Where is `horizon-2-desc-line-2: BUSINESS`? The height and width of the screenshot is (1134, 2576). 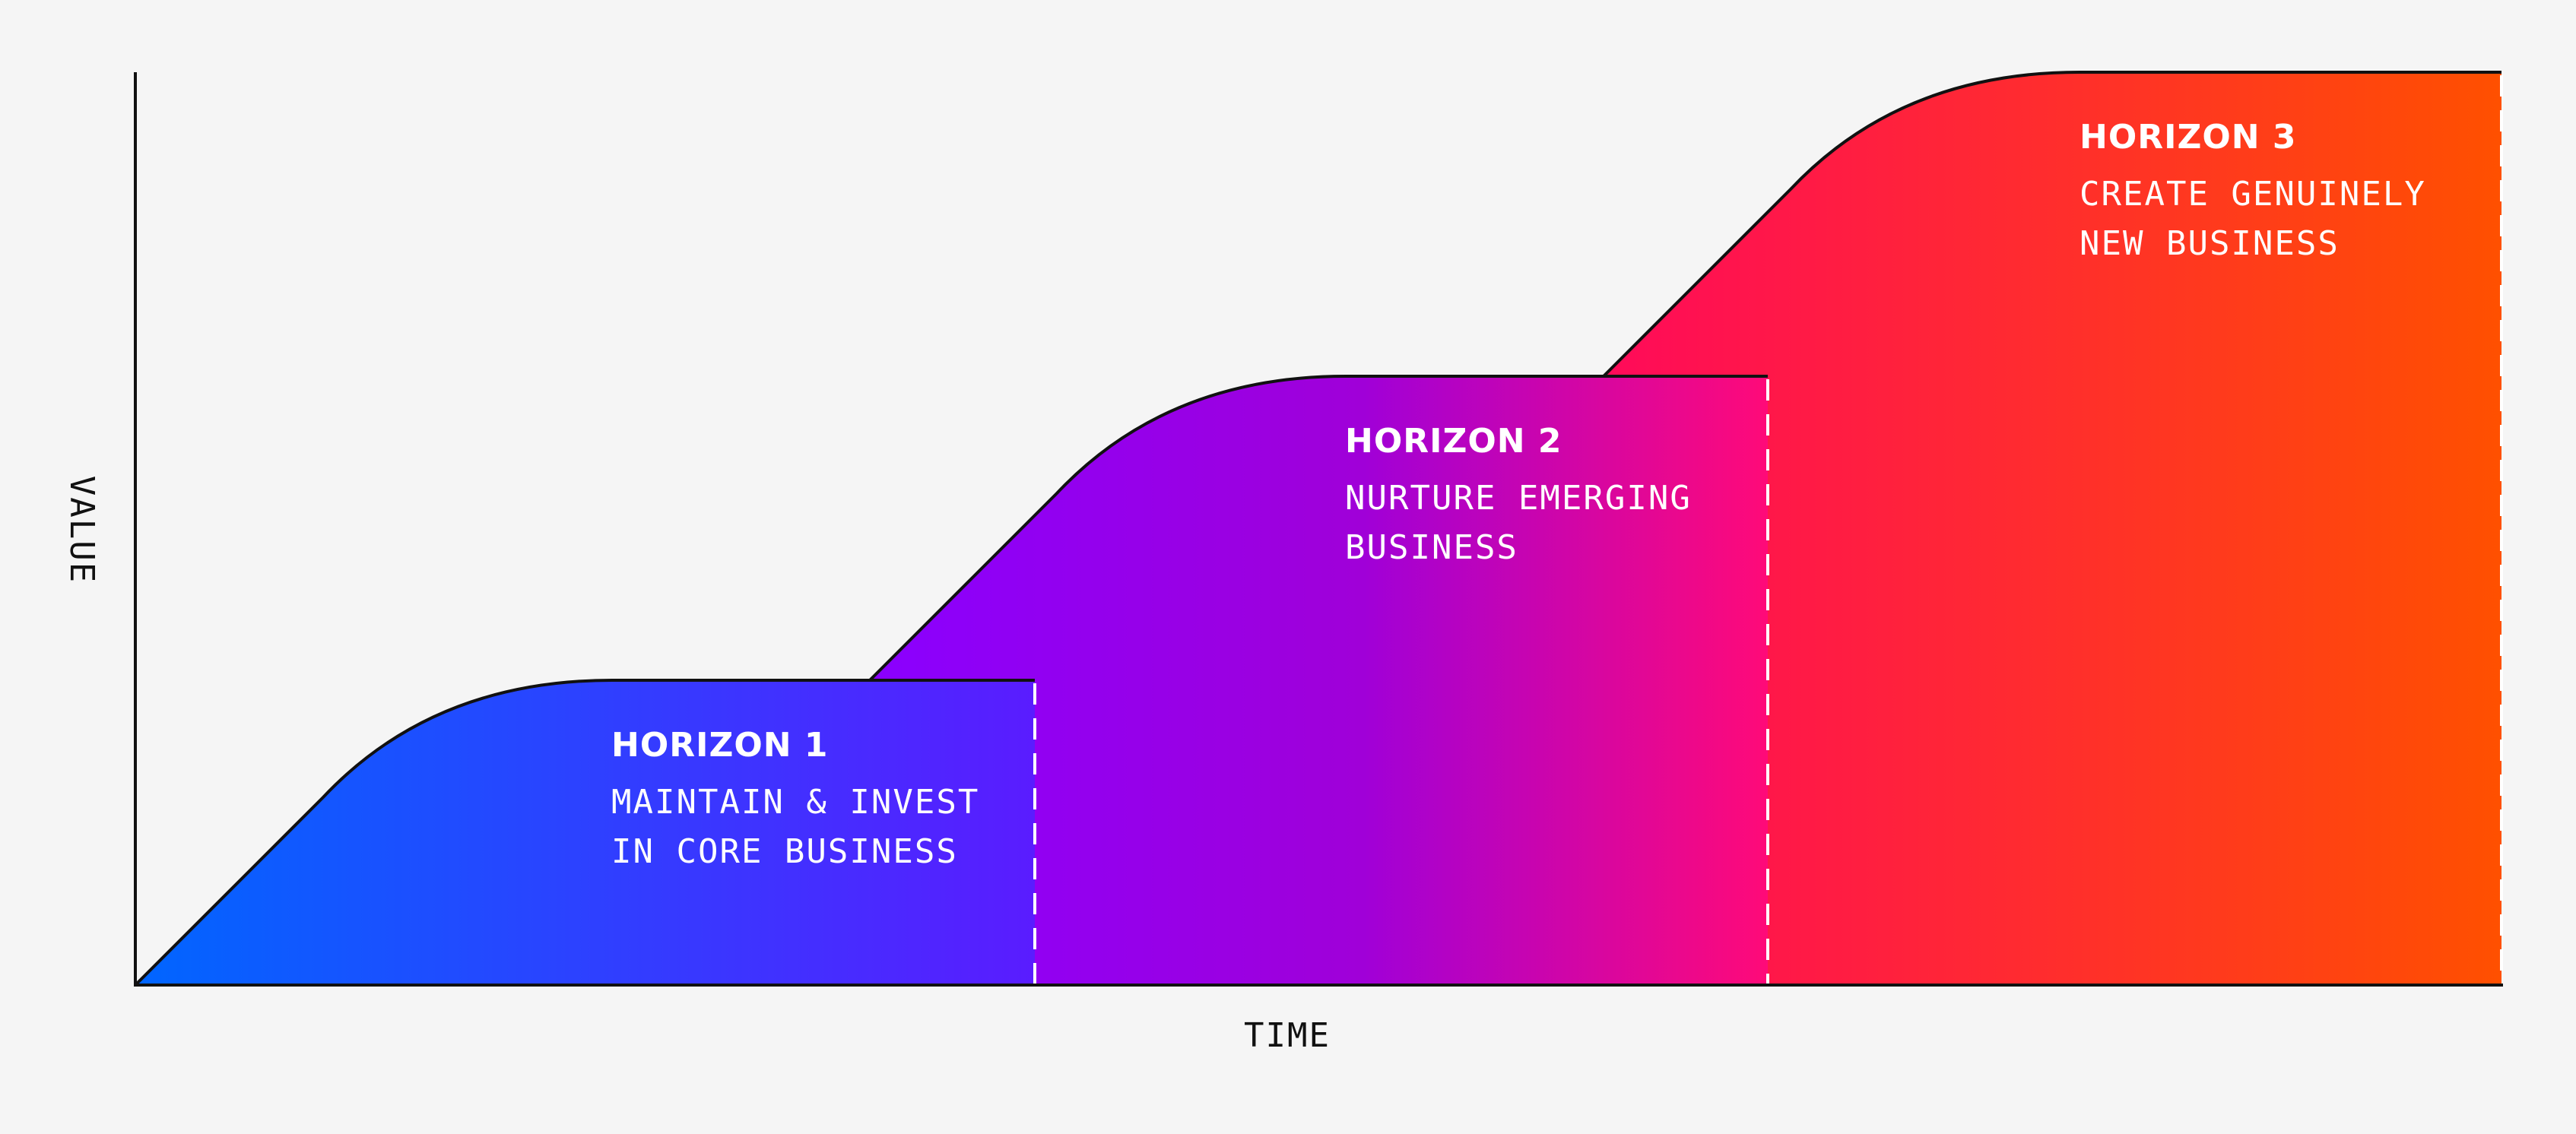 horizon-2-desc-line-2: BUSINESS is located at coordinates (1431, 547).